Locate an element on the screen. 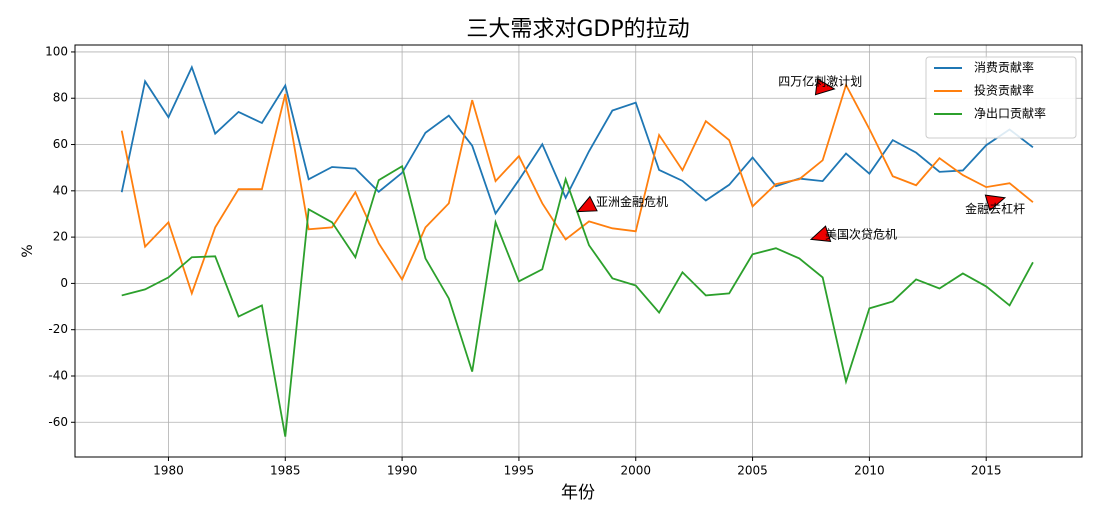  x-tick-label: 1990 is located at coordinates (402, 471).